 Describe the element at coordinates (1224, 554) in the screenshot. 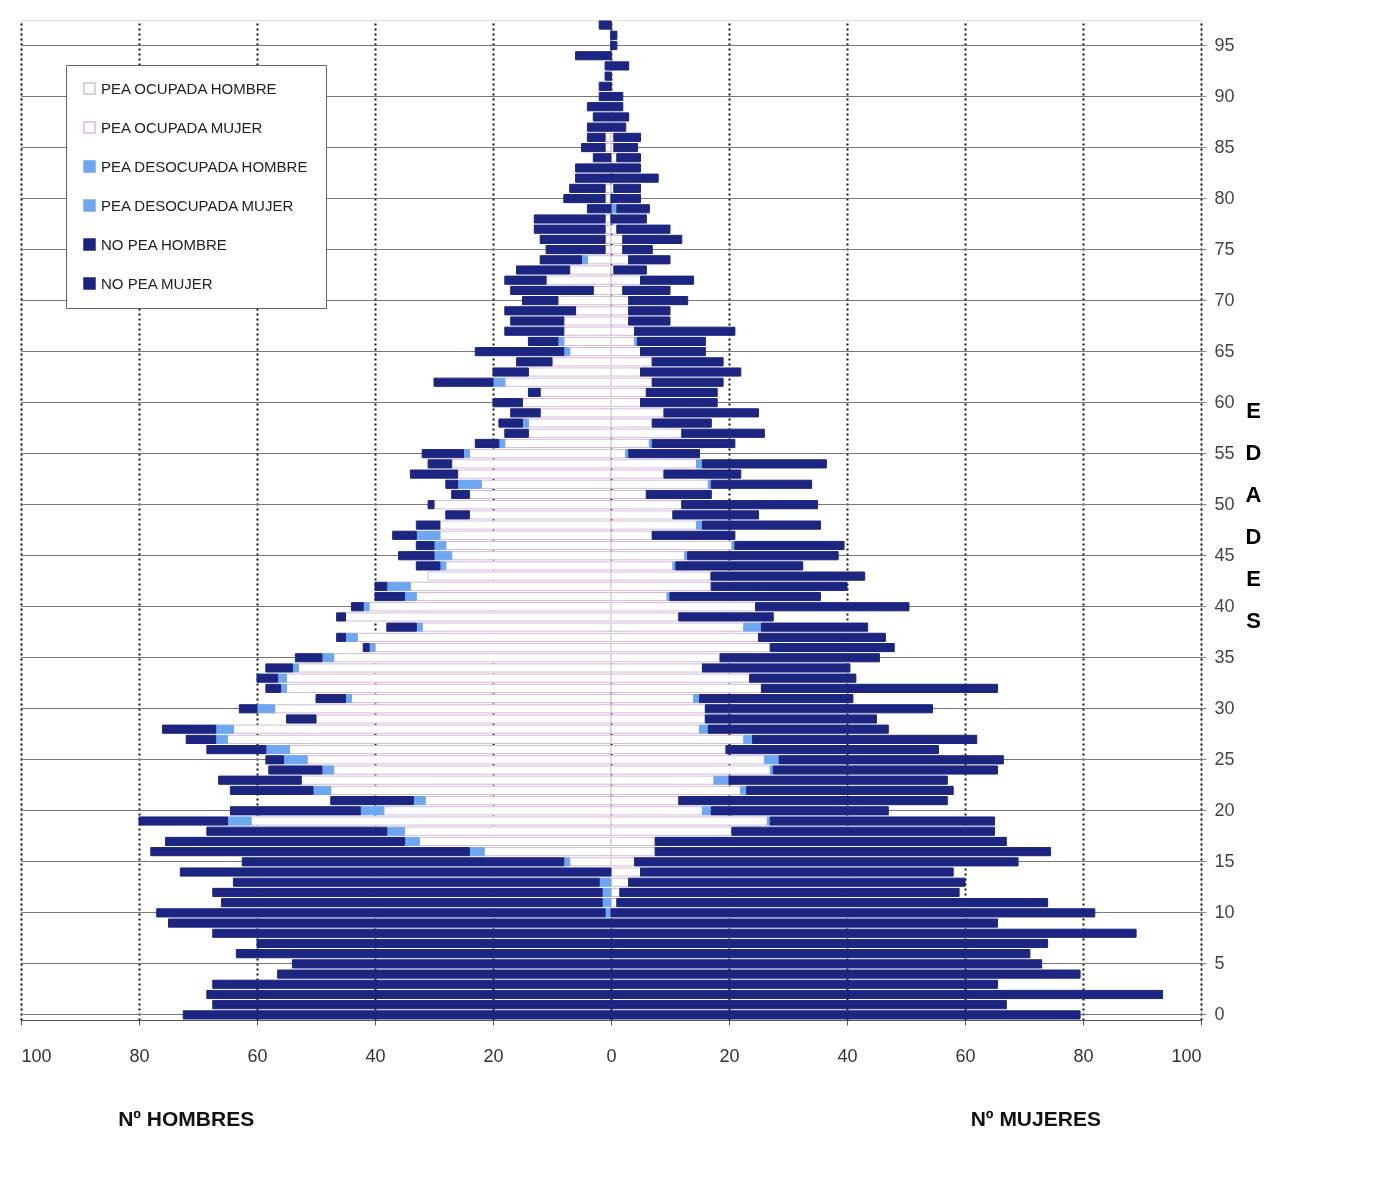

I see `y-tick-label: 45` at that location.